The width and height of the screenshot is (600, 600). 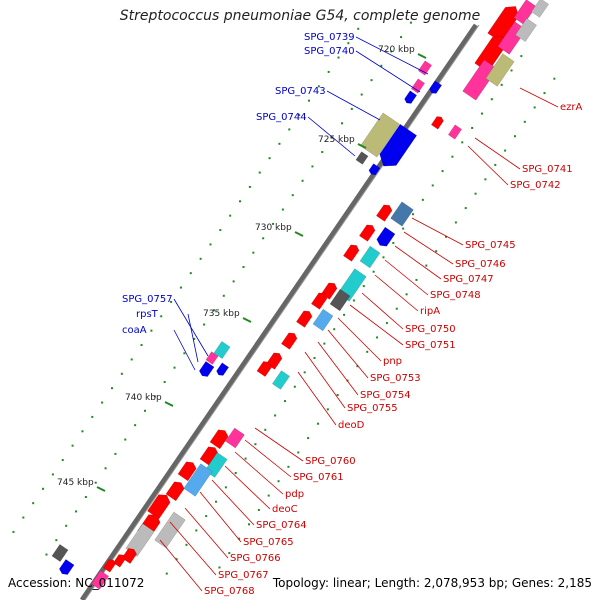 What do you see at coordinates (143, 398) in the screenshot?
I see `scale-label-4: 740 kbp` at bounding box center [143, 398].